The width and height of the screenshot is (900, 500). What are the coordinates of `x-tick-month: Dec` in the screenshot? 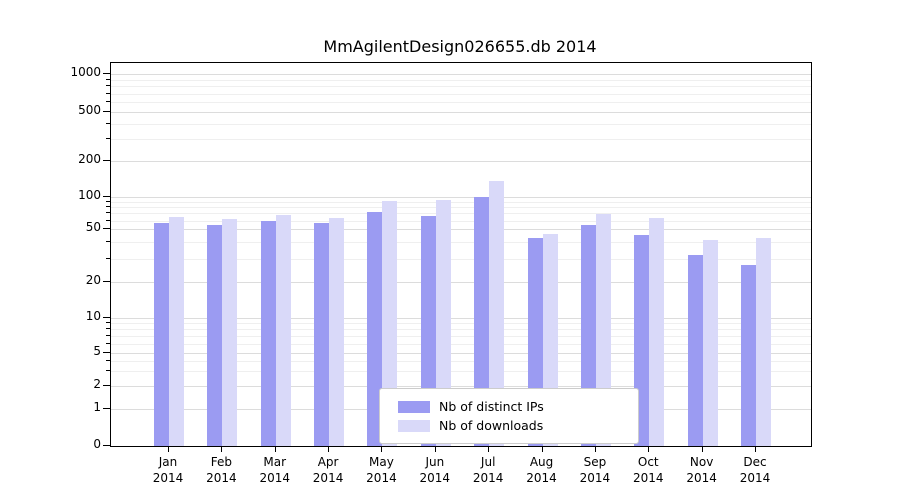 It's located at (755, 462).